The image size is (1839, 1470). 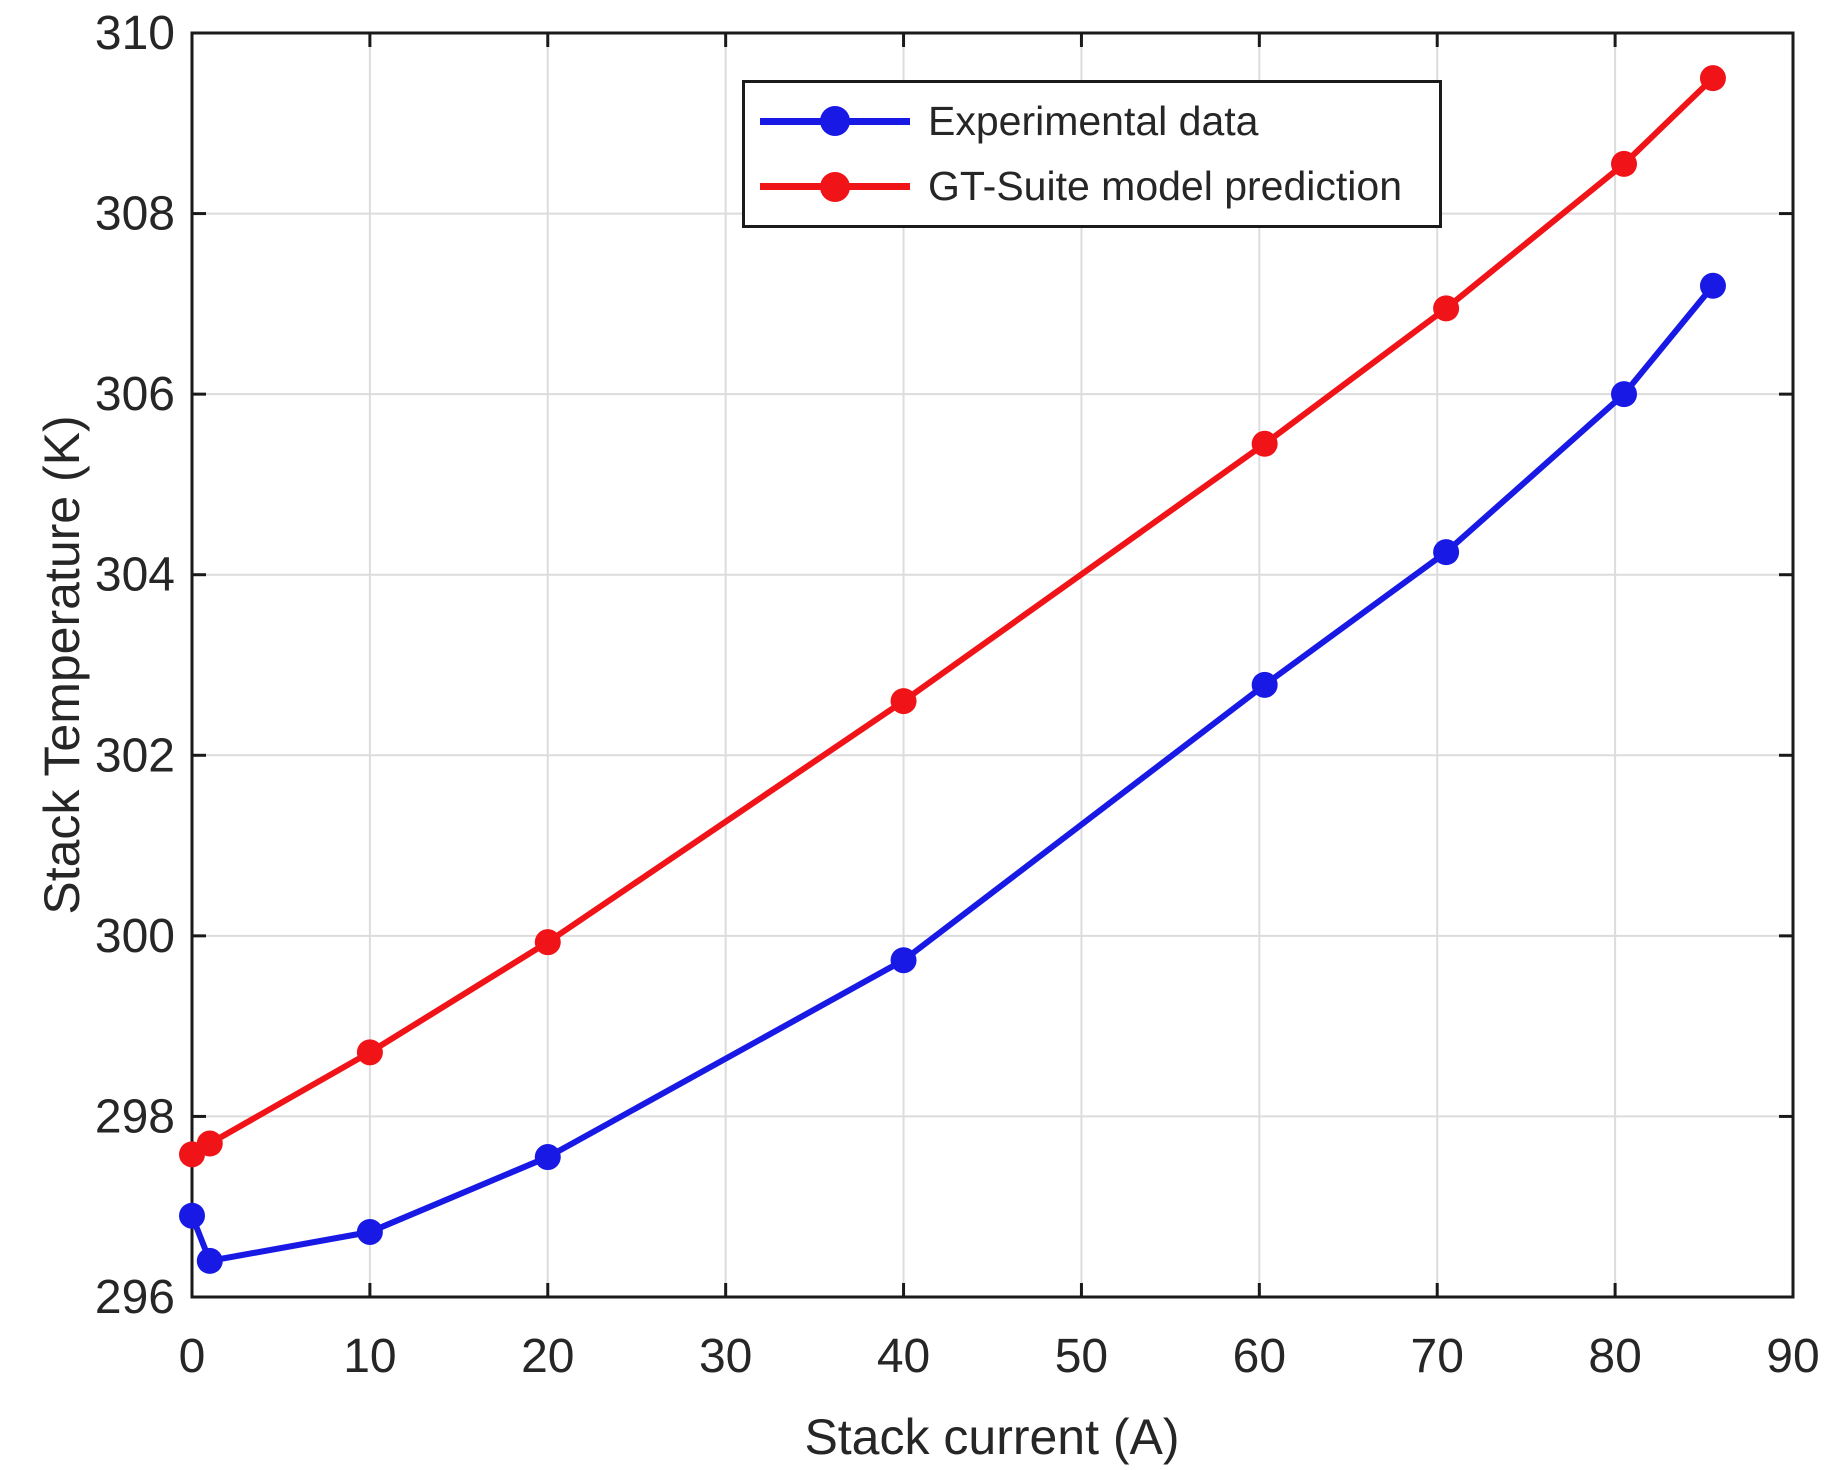 I want to click on x-tick-label: 80, so click(x=1614, y=1356).